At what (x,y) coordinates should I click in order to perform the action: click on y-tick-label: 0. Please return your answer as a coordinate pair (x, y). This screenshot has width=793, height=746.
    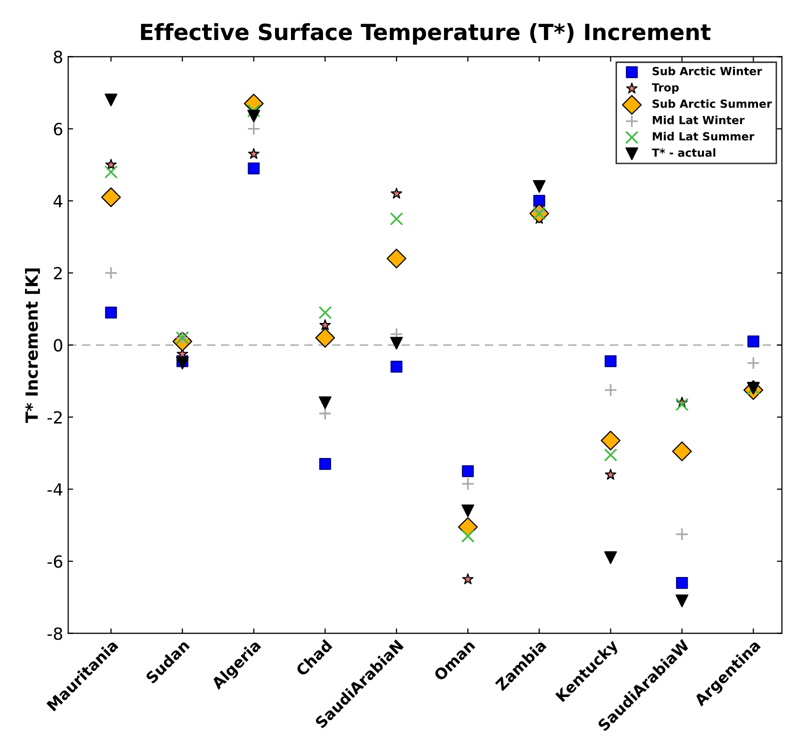
    Looking at the image, I should click on (58, 345).